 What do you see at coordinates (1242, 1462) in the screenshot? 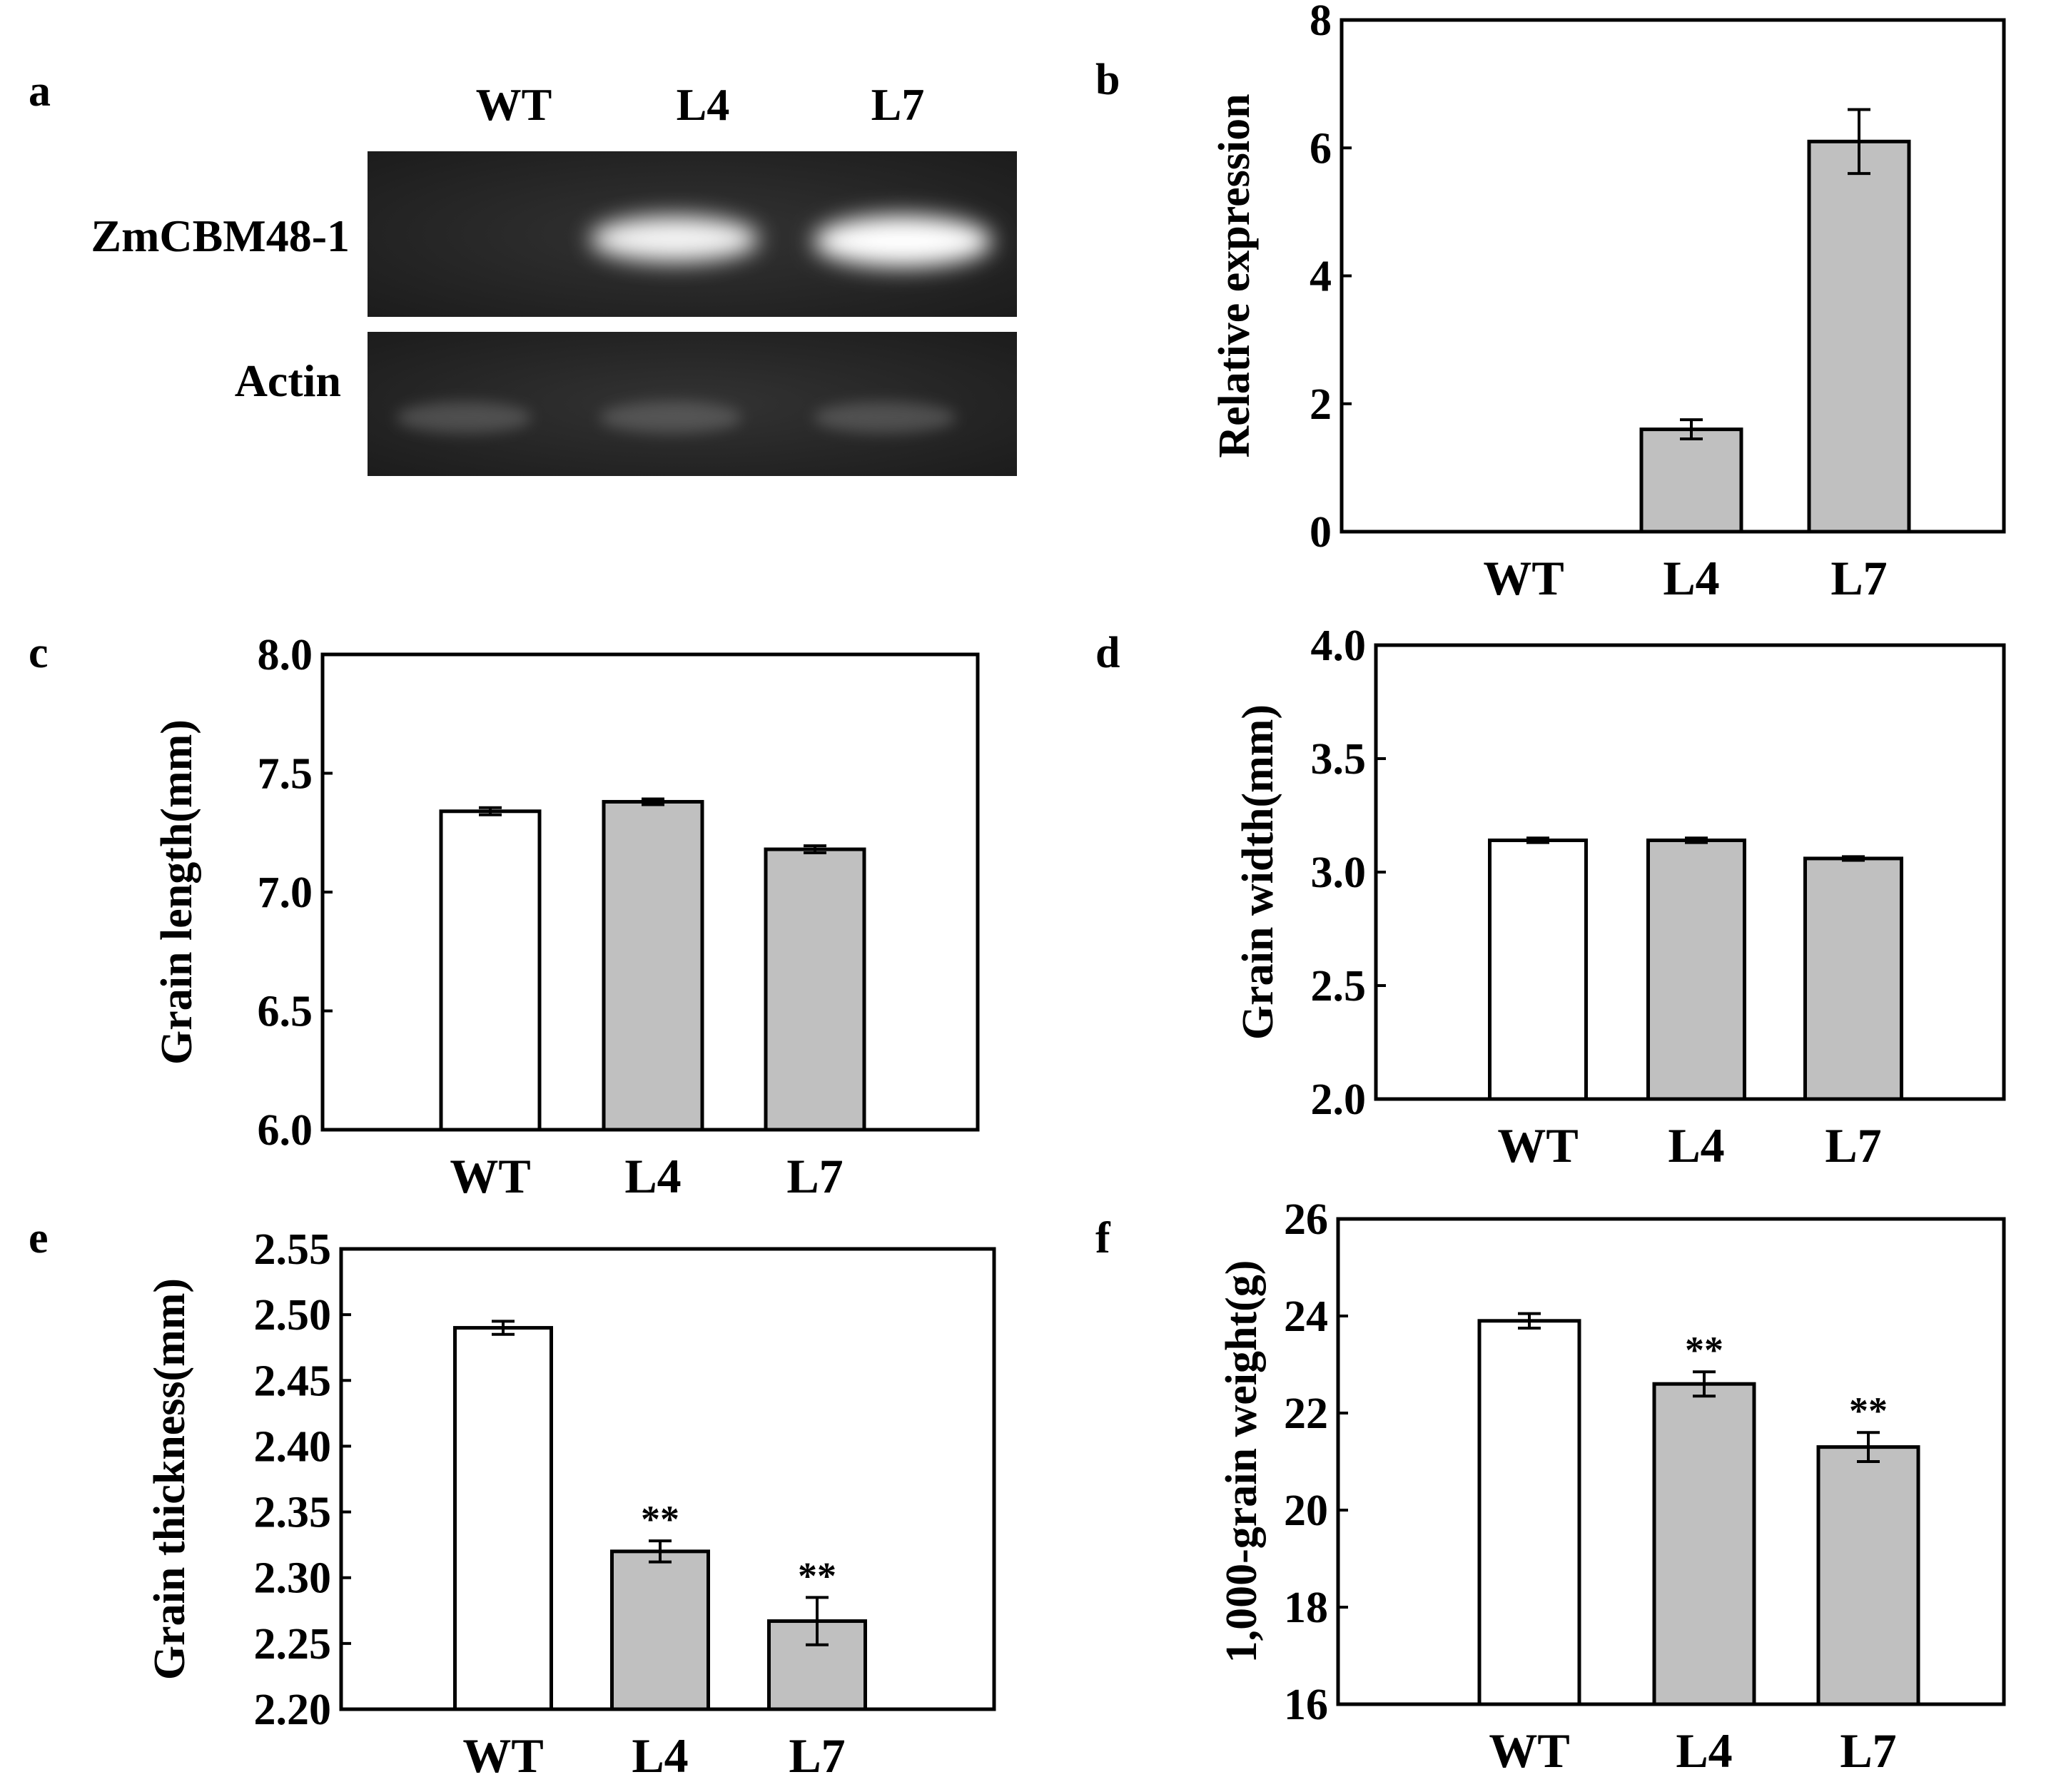
I see `y-axis-title: 1,000-grain weight(g)` at bounding box center [1242, 1462].